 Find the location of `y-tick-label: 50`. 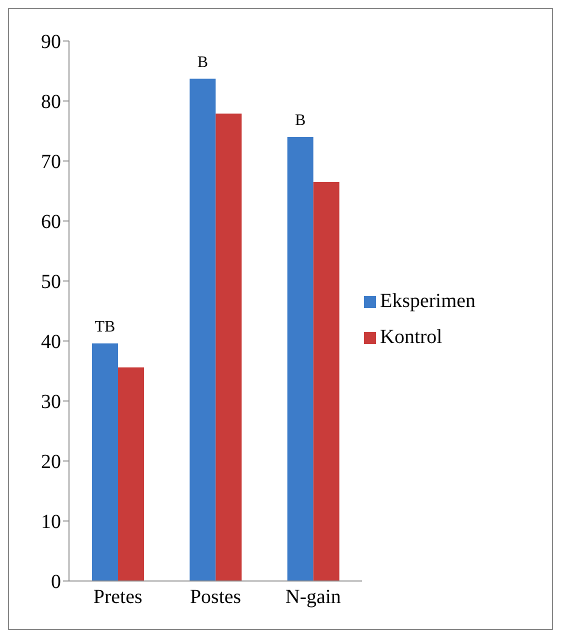

y-tick-label: 50 is located at coordinates (51, 282).